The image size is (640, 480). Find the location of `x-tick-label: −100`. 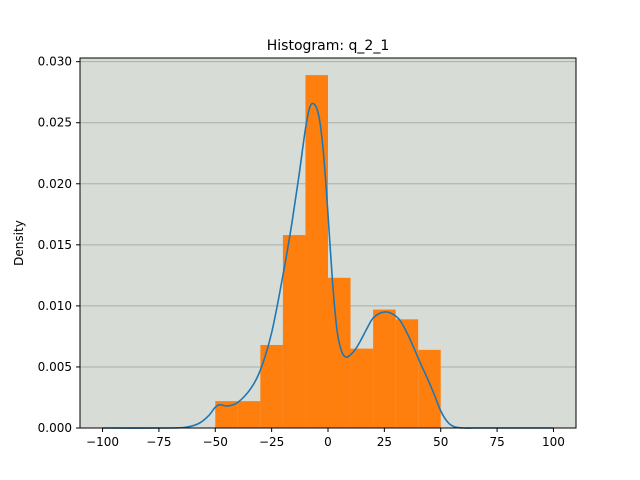

x-tick-label: −100 is located at coordinates (102, 442).